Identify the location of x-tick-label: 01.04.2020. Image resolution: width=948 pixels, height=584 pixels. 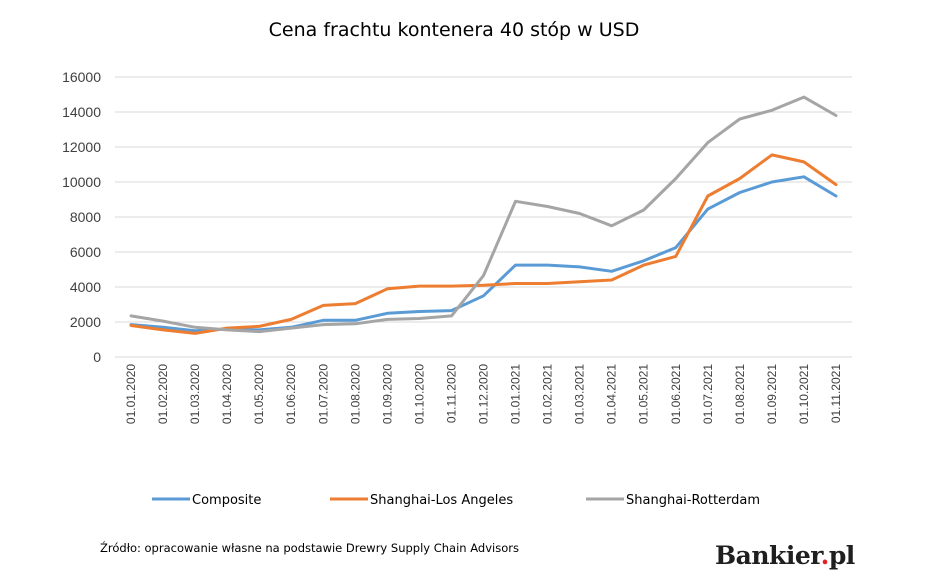
(227, 394).